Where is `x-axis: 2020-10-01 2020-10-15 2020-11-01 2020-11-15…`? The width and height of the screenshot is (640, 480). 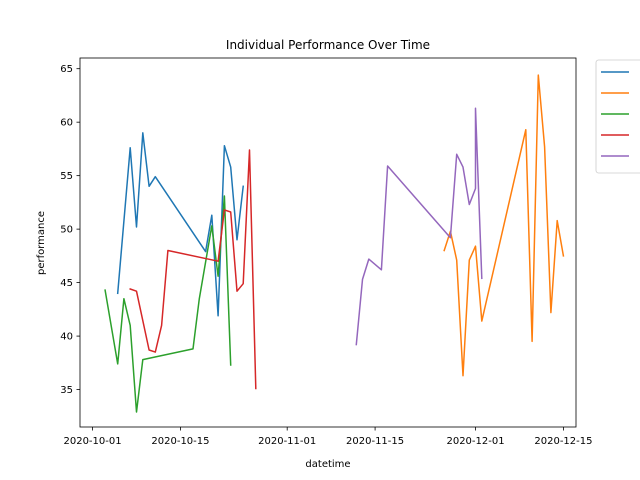
x-axis: 2020-10-01 2020-10-15 2020-11-01 2020-11-15… is located at coordinates (328, 437).